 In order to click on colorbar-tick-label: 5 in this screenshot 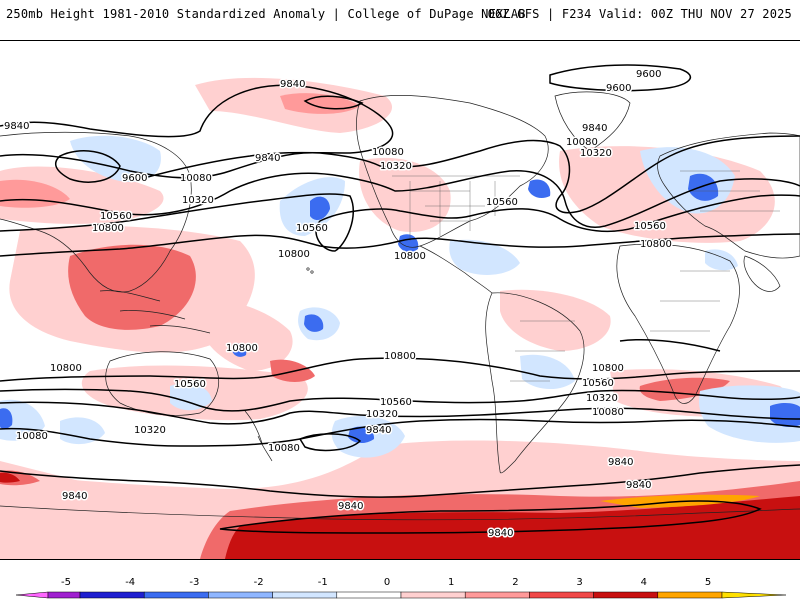, I will do `click(708, 582)`.